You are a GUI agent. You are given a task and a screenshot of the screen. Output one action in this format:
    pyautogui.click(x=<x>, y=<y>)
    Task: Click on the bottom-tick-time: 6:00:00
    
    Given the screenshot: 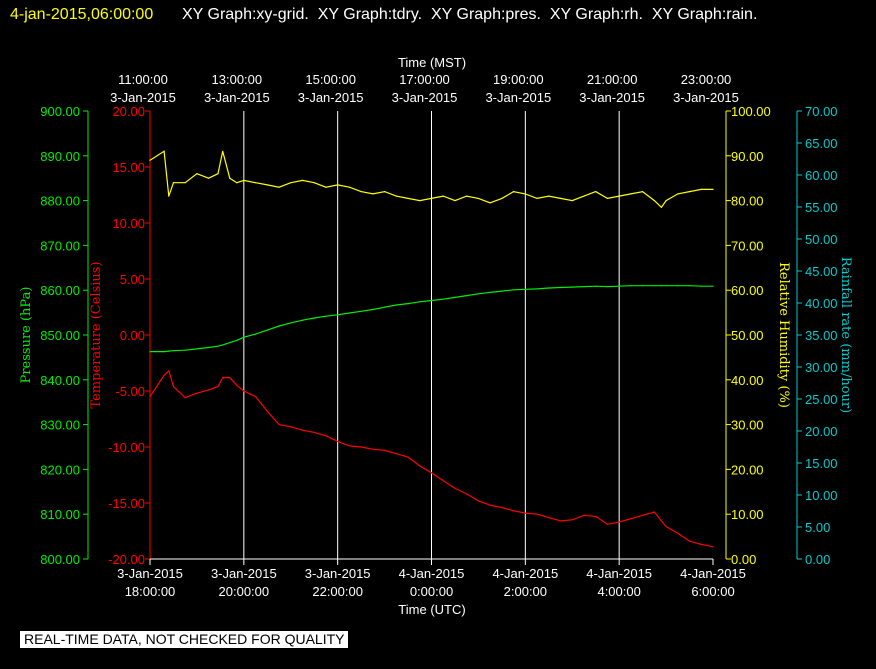 What is the action you would take?
    pyautogui.click(x=712, y=591)
    